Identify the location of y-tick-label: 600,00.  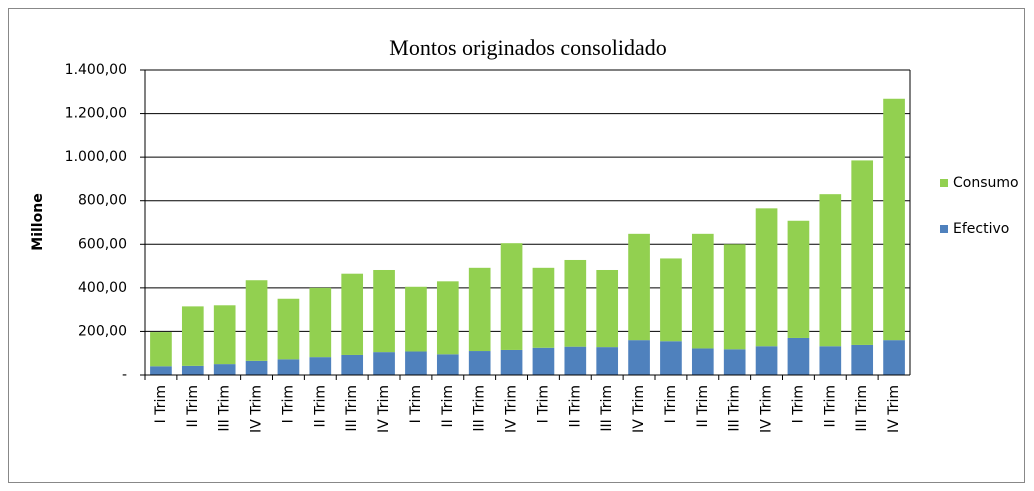
(102, 244).